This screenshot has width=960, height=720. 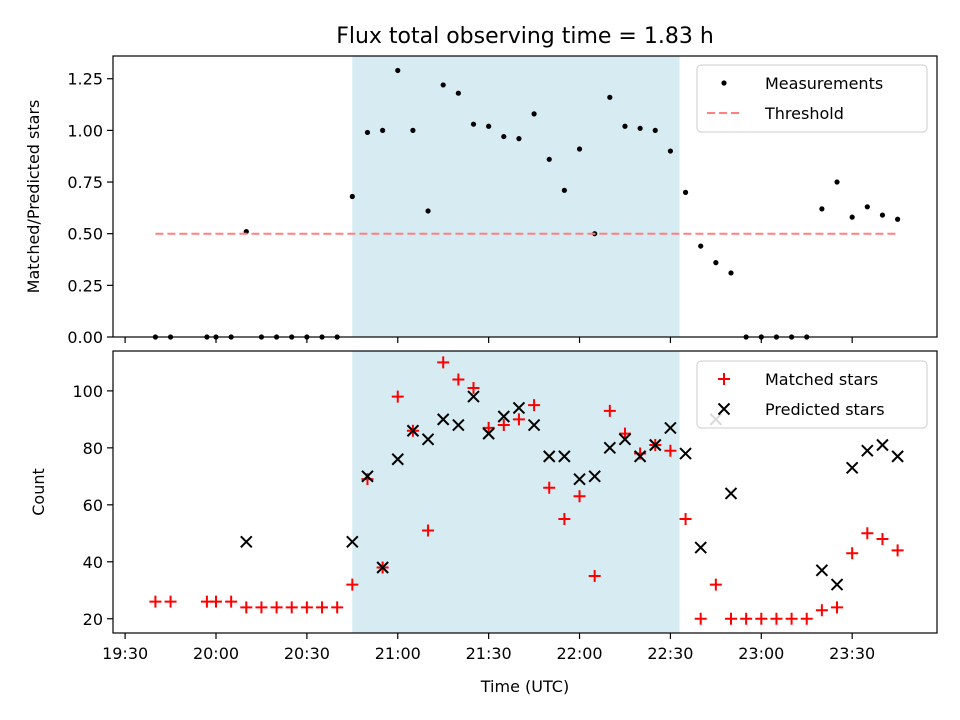 I want to click on x-tick-label: 22:00, so click(x=579, y=653).